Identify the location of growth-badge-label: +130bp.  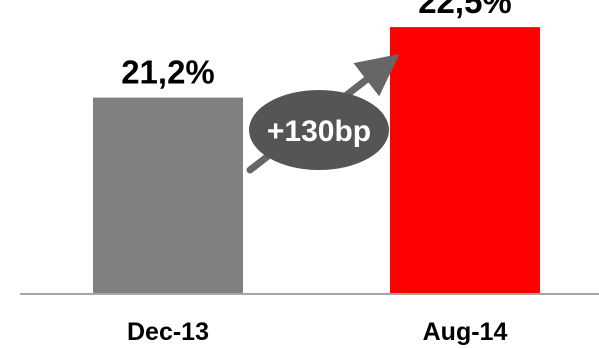
(319, 131).